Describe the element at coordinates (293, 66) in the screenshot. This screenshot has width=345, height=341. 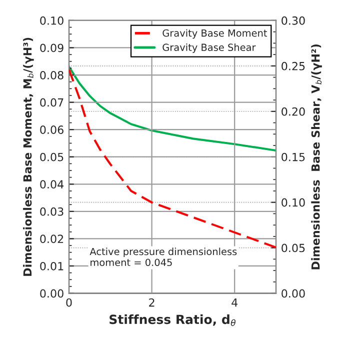
I see `y2-tick-label: 0.25` at that location.